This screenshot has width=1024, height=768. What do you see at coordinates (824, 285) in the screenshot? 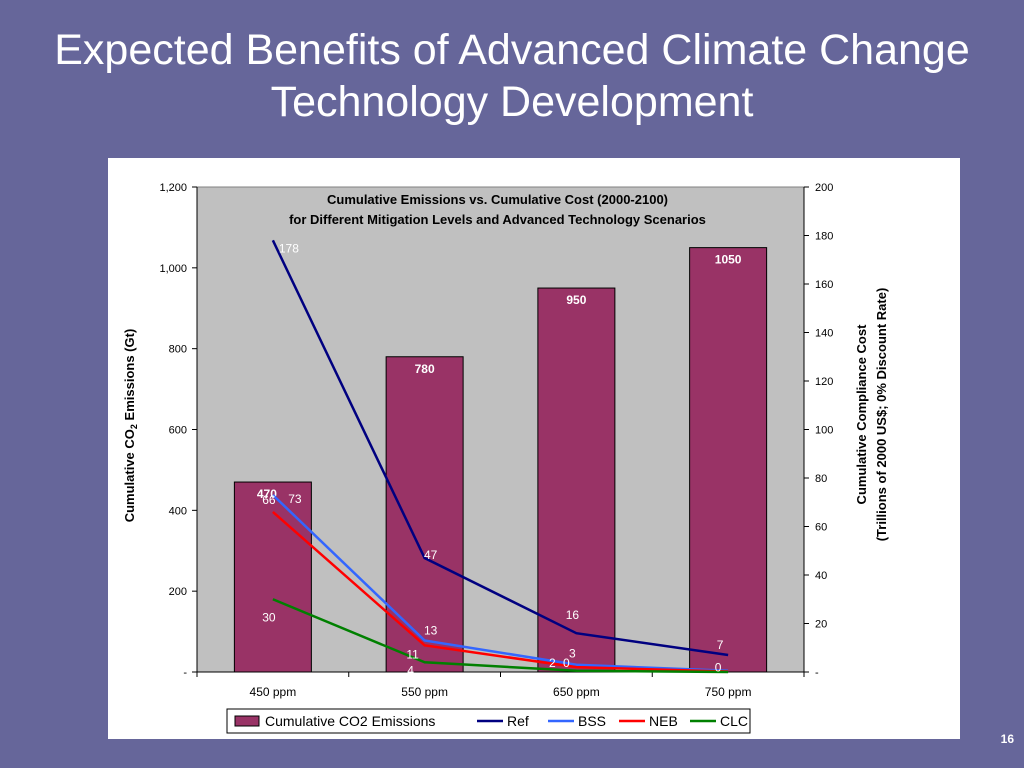
I see `right-tick-label: 160` at bounding box center [824, 285].